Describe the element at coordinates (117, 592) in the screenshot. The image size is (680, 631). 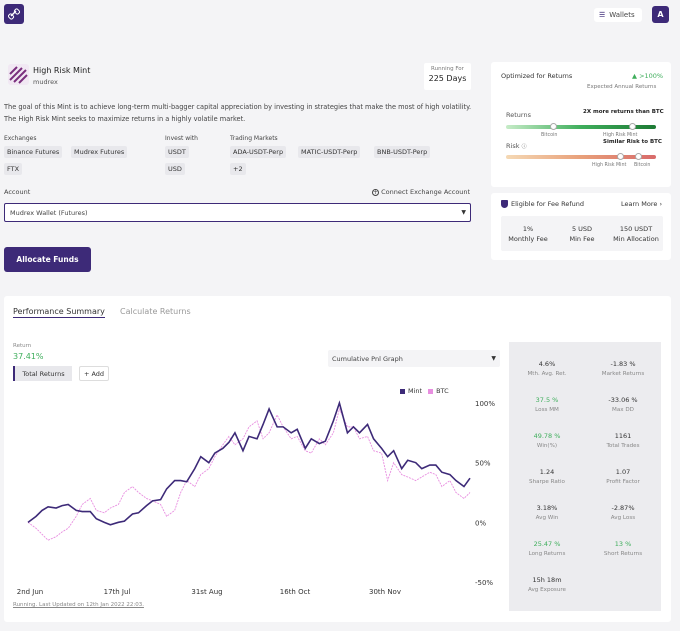
I see `x-tick-label: 17th Jul` at that location.